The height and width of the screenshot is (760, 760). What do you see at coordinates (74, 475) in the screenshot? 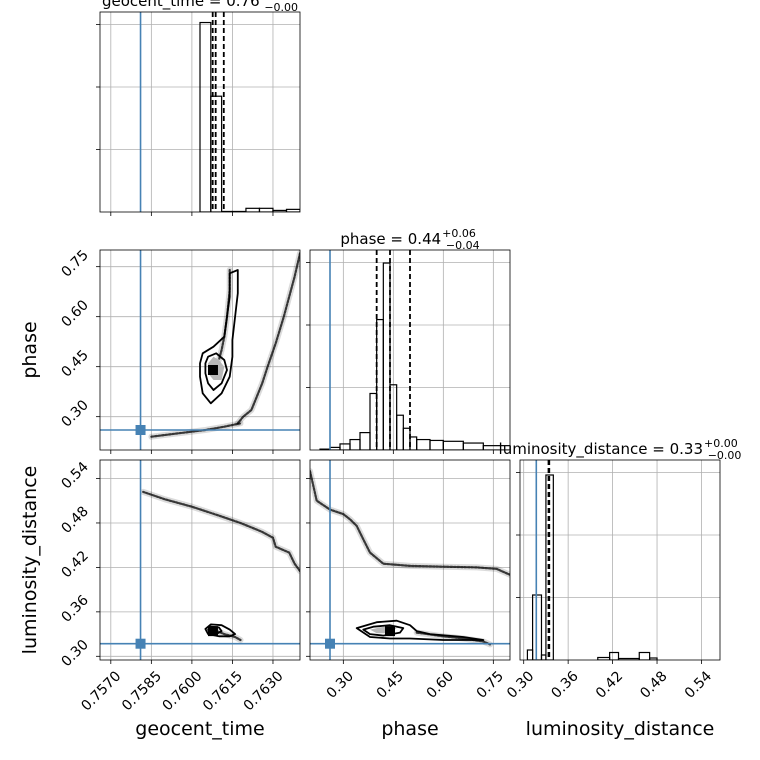
I see `y-tick-label: 0.54` at bounding box center [74, 475].